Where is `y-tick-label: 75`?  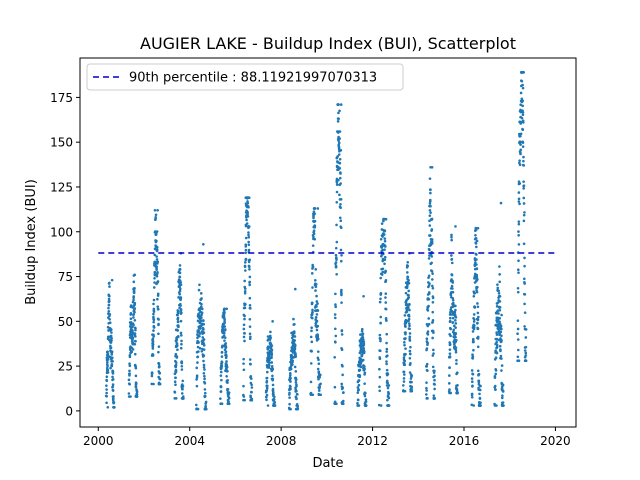
y-tick-label: 75 is located at coordinates (65, 277).